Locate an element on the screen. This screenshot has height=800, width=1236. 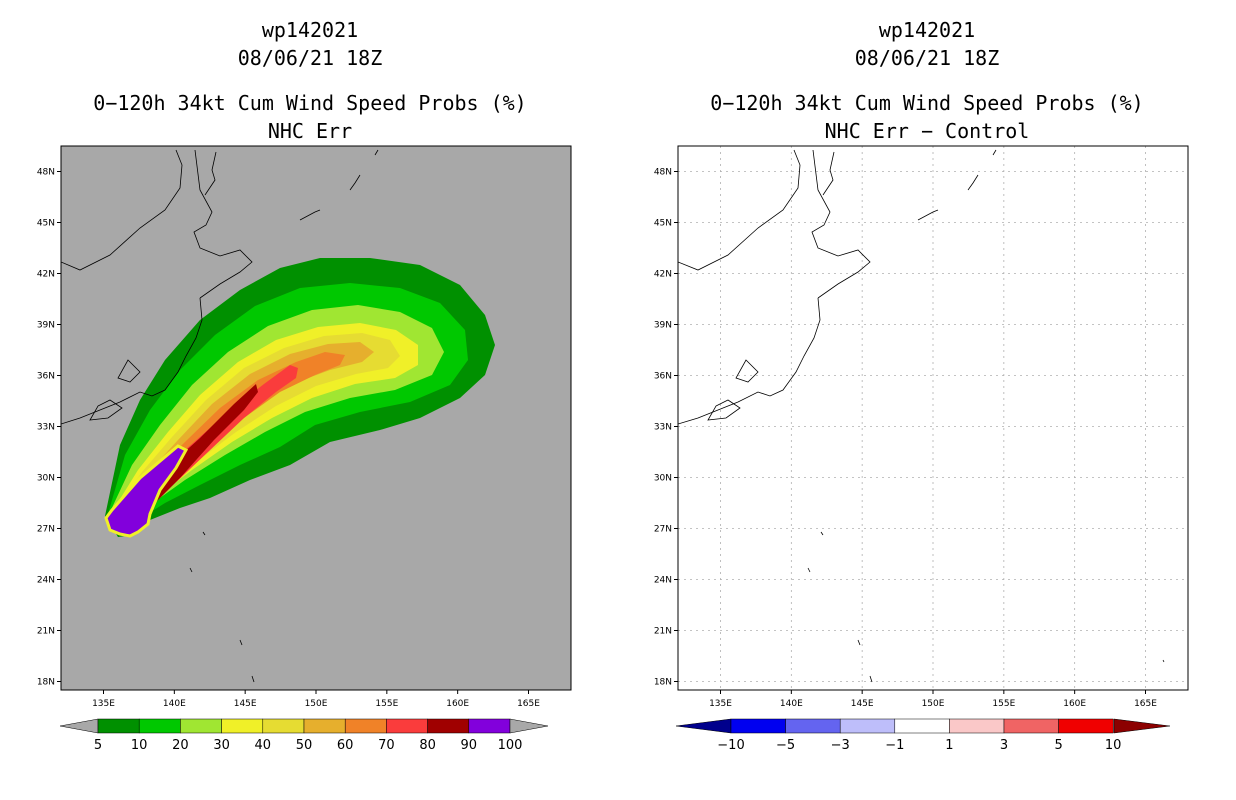
left-storm-id: wp142021 is located at coordinates (310, 30).